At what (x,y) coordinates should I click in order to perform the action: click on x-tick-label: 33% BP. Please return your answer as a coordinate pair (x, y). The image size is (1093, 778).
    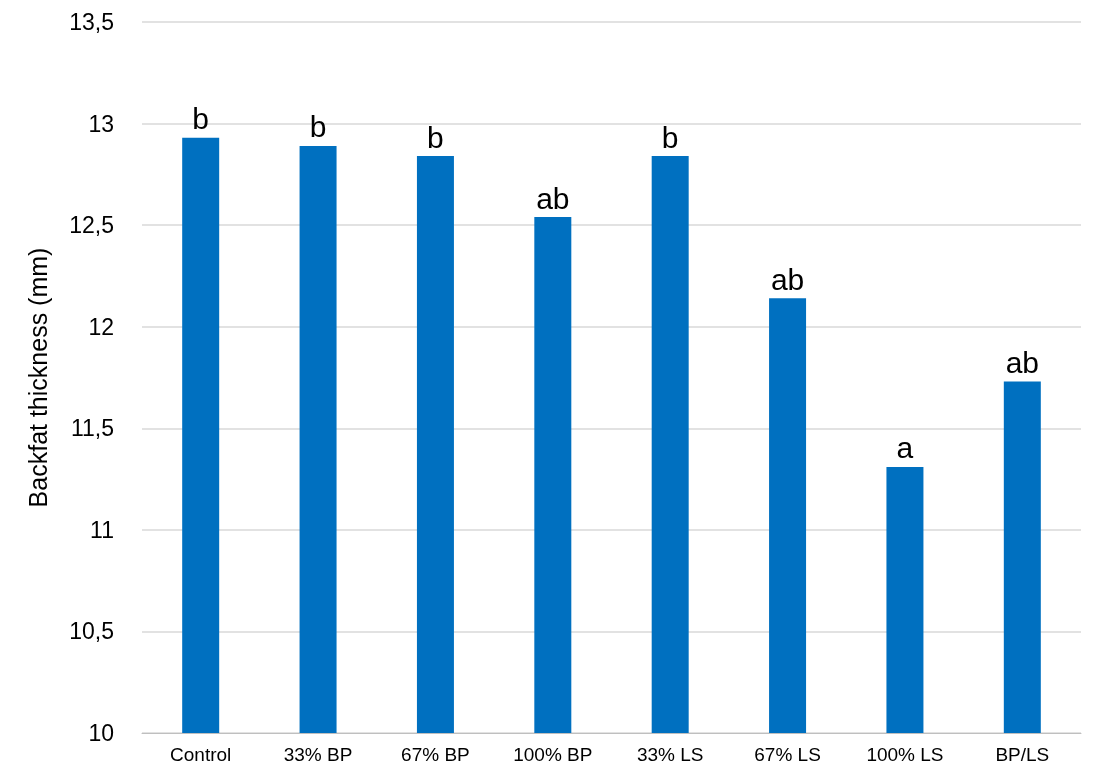
    Looking at the image, I should click on (318, 754).